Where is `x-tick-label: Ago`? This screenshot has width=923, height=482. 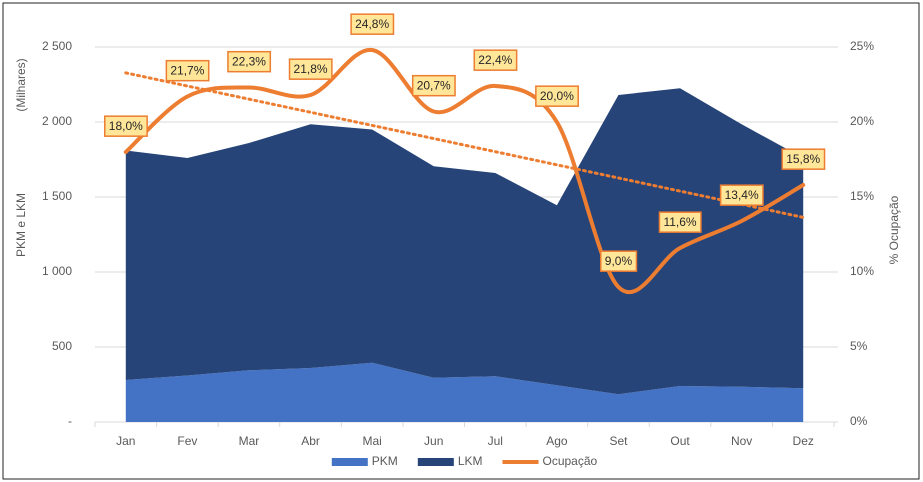 x-tick-label: Ago is located at coordinates (557, 441).